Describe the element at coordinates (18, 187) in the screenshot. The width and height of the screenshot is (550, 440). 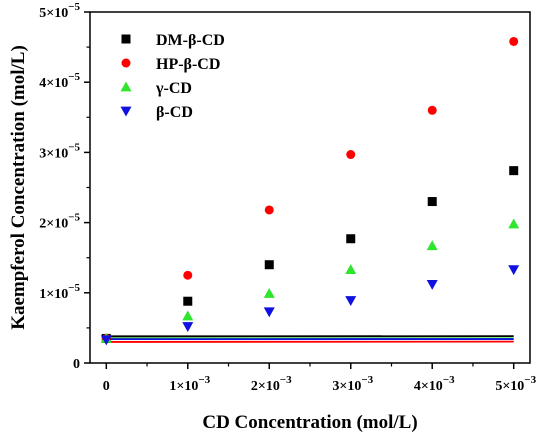
I see `y-axis-title: Kaempferol Concentration (mol/L)` at that location.